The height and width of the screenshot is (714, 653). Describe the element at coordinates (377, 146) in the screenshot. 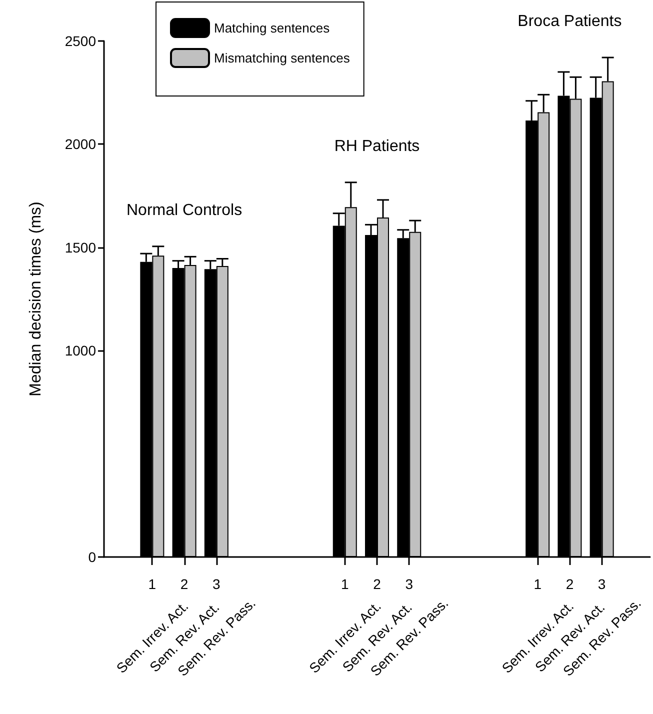

I see `annotation: RH Patients` at that location.